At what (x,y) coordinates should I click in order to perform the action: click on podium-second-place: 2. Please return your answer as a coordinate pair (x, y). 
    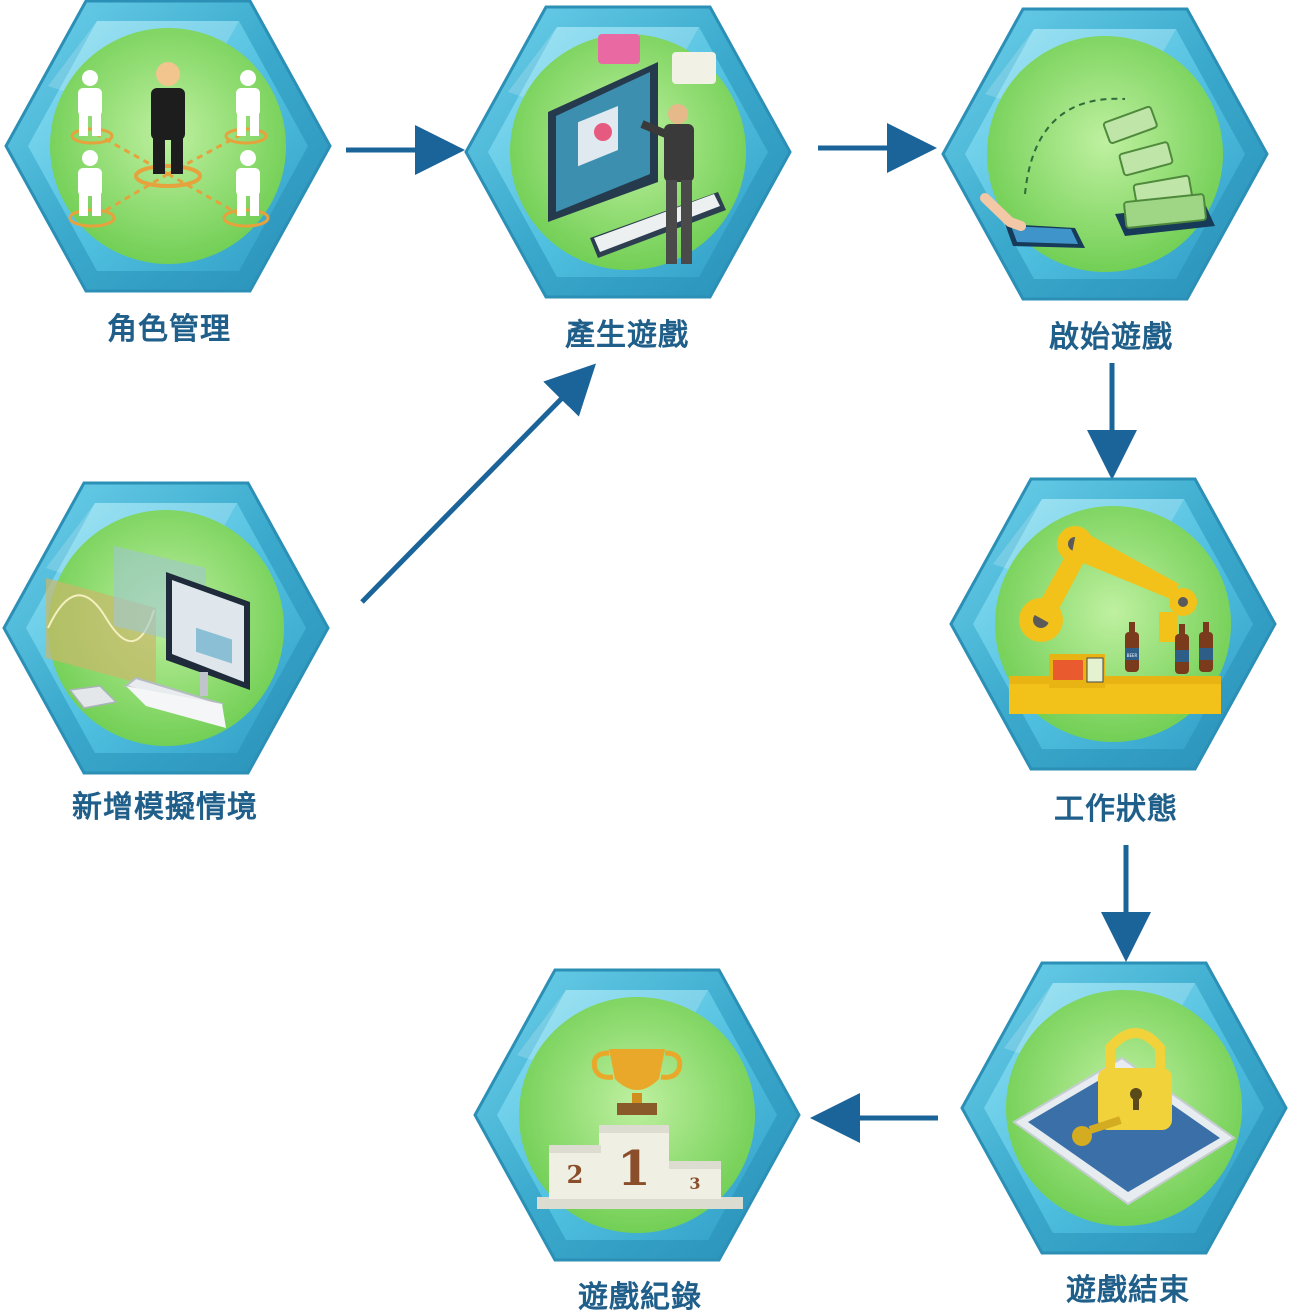
    Looking at the image, I should click on (575, 1174).